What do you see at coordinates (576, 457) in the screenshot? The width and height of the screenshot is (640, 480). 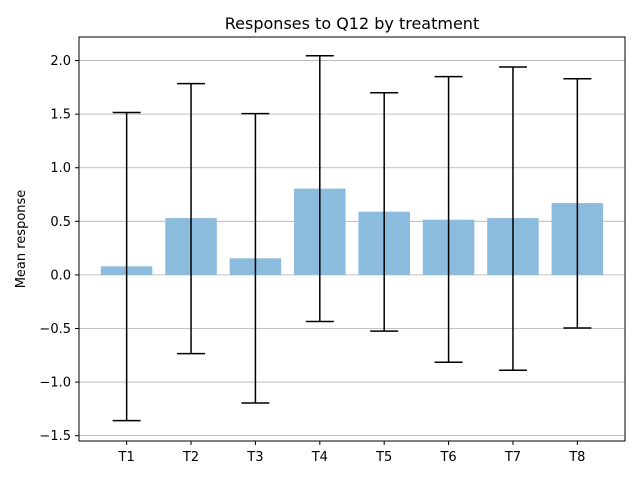 I see `x-tick-label: T8` at bounding box center [576, 457].